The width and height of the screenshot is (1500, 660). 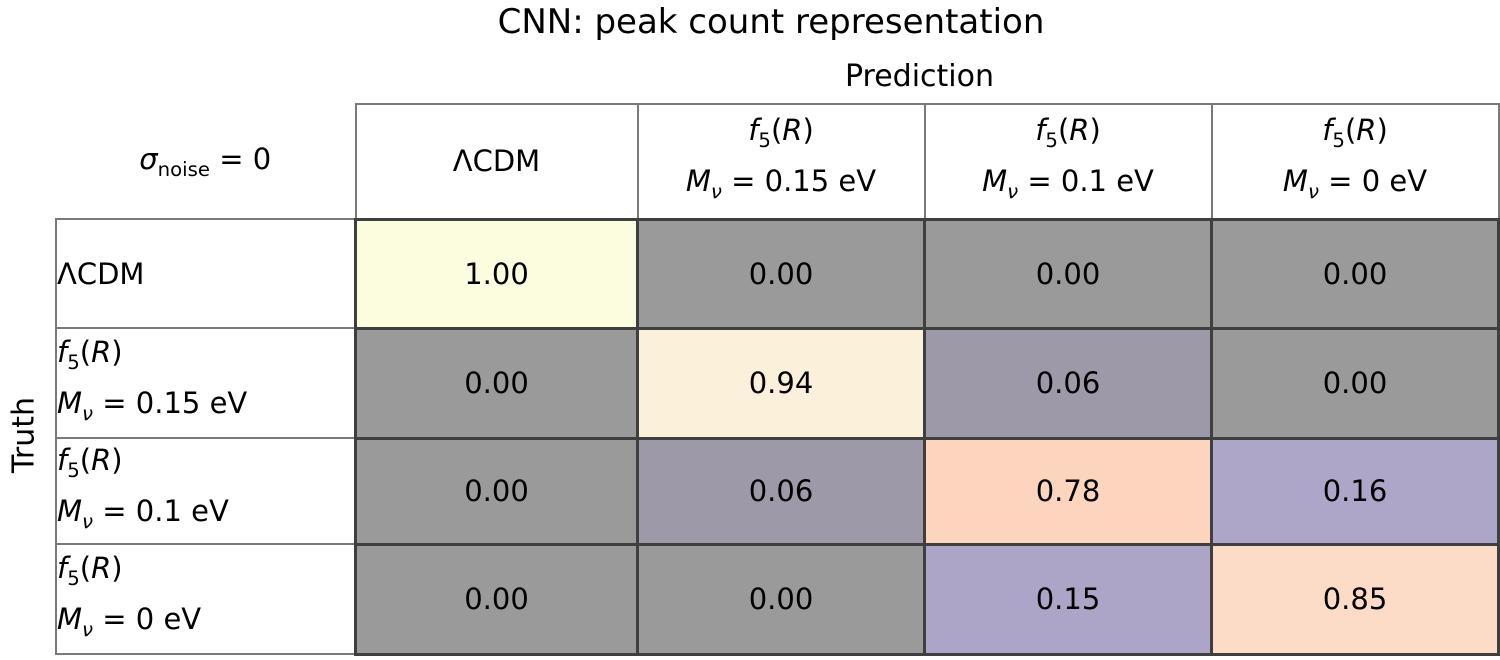 I want to click on cell-3-2: 0.15, so click(x=1068, y=599).